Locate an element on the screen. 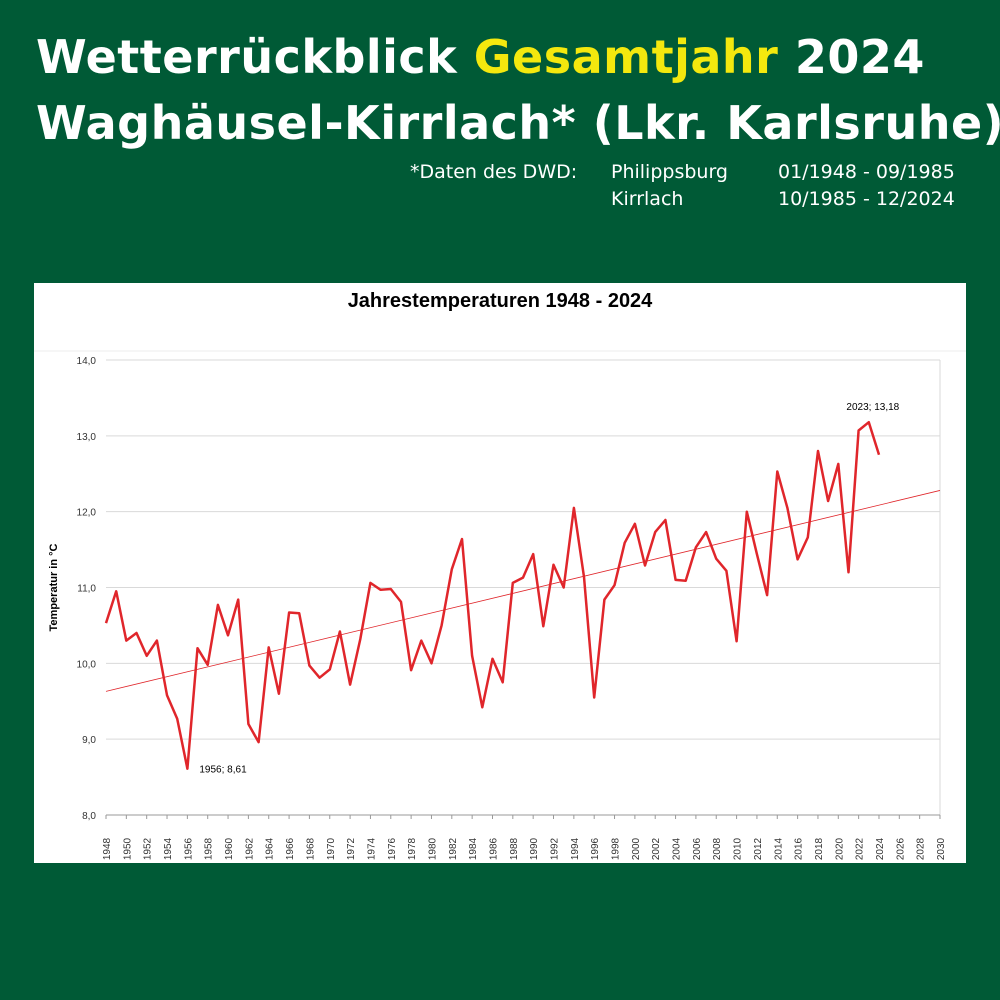 The width and height of the screenshot is (1000, 1000). x-tick-label: 2014 is located at coordinates (778, 848).